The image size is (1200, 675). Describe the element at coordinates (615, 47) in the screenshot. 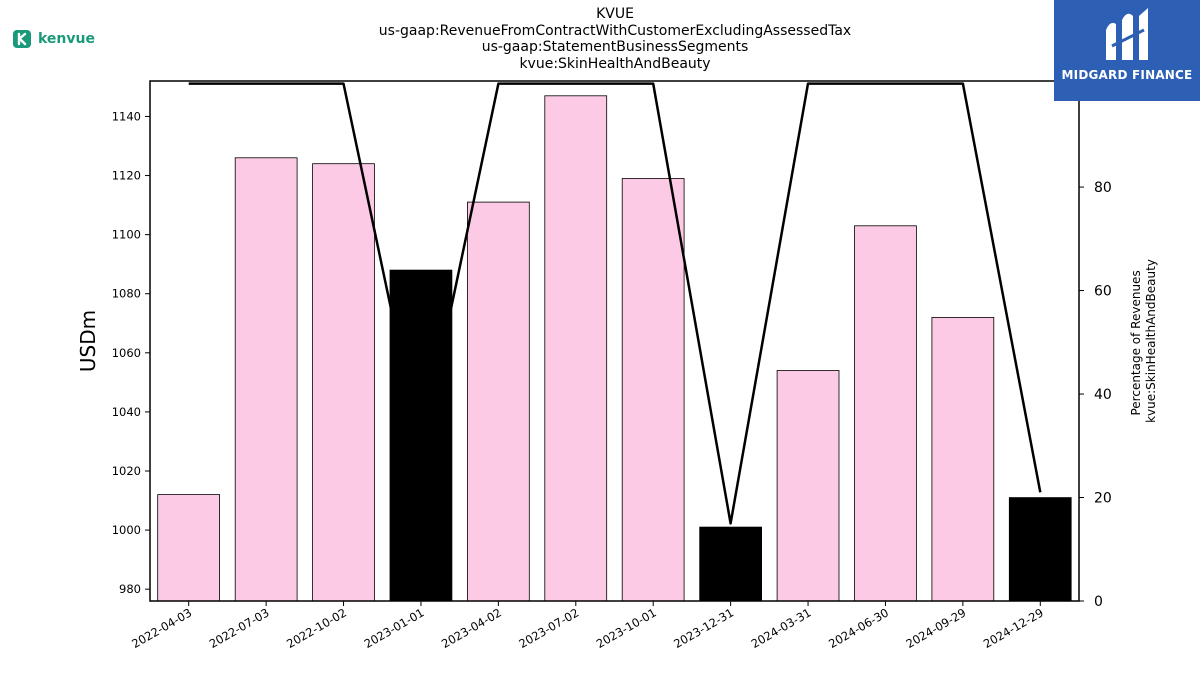

I see `title-line-3: us-gaap:StatementBusinessSegments` at that location.